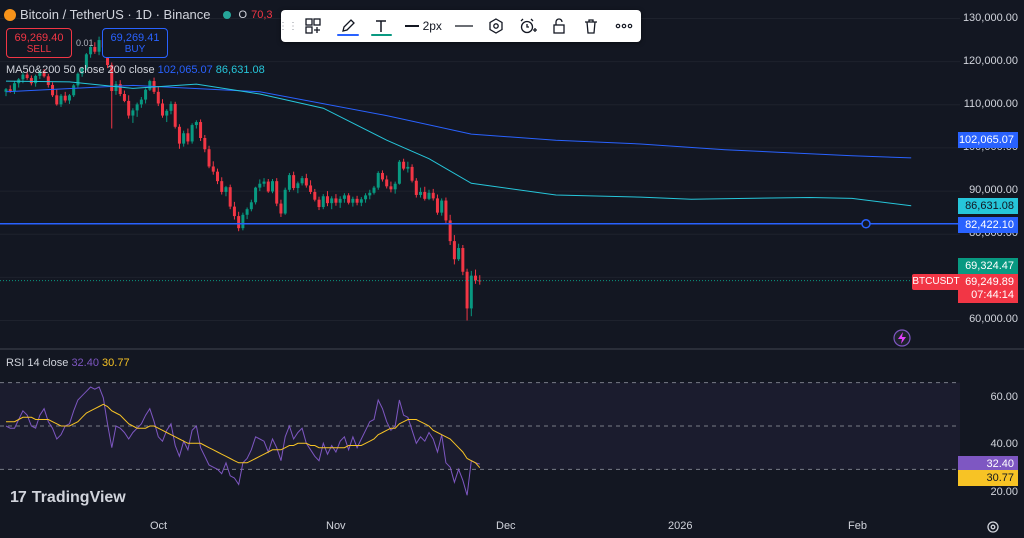  Describe the element at coordinates (866, 224) in the screenshot. I see `horizontal-line-handle` at that location.